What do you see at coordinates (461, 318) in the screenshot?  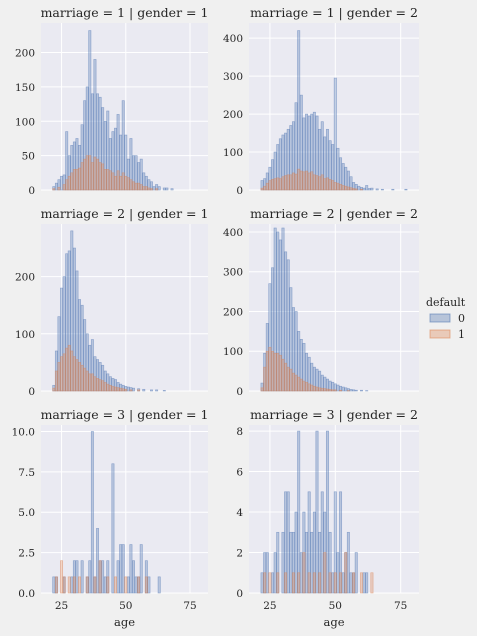 I see `legend-label-0: 0` at bounding box center [461, 318].